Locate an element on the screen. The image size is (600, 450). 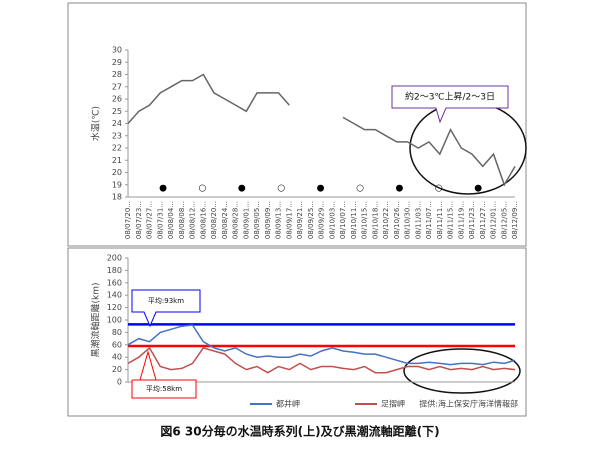
y-axis-label: 水温(℃) is located at coordinates (96, 123).